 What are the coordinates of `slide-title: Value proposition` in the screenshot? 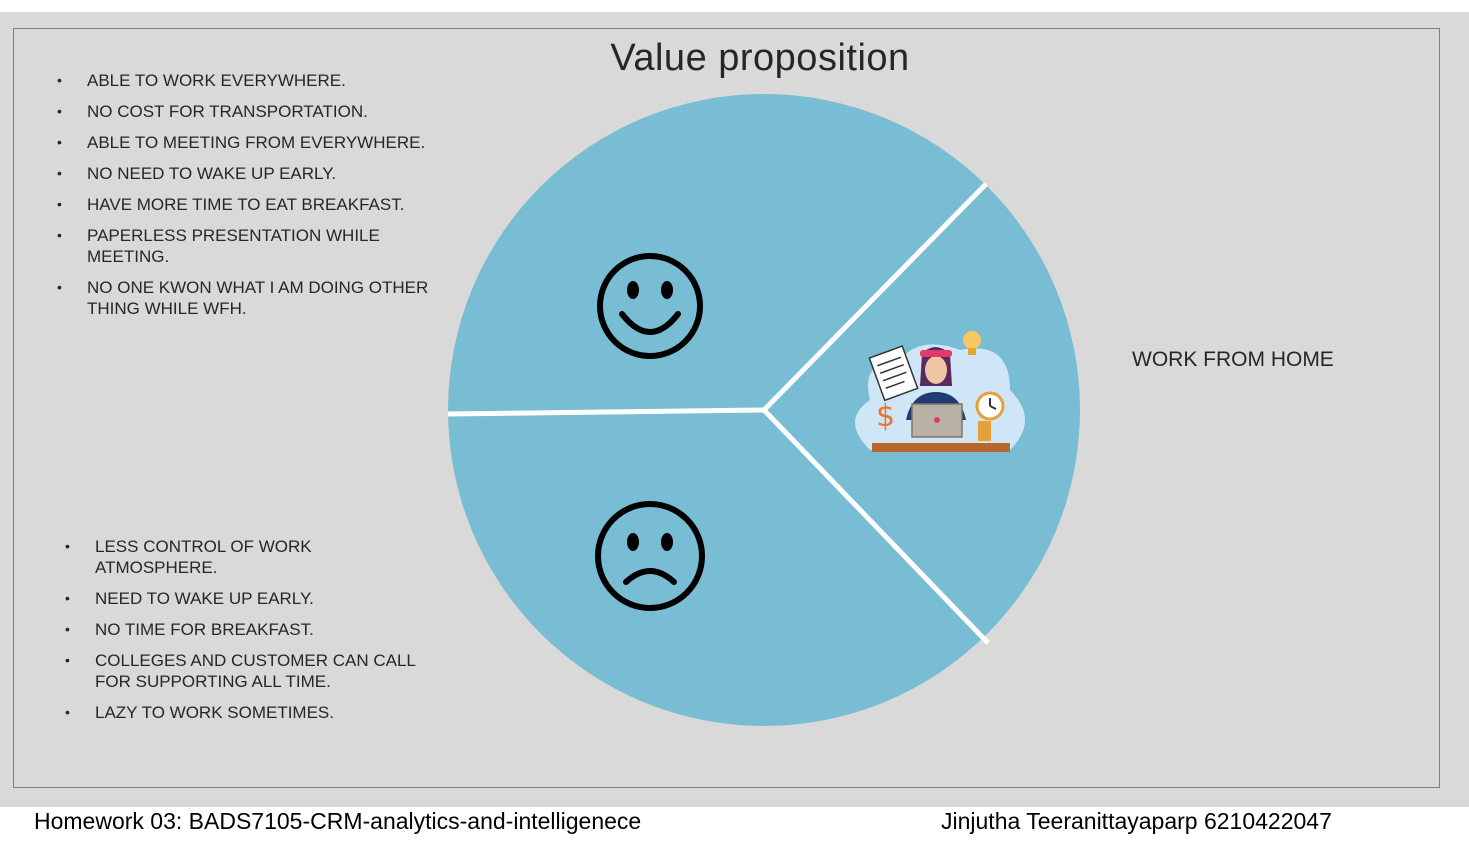 It's located at (760, 58).